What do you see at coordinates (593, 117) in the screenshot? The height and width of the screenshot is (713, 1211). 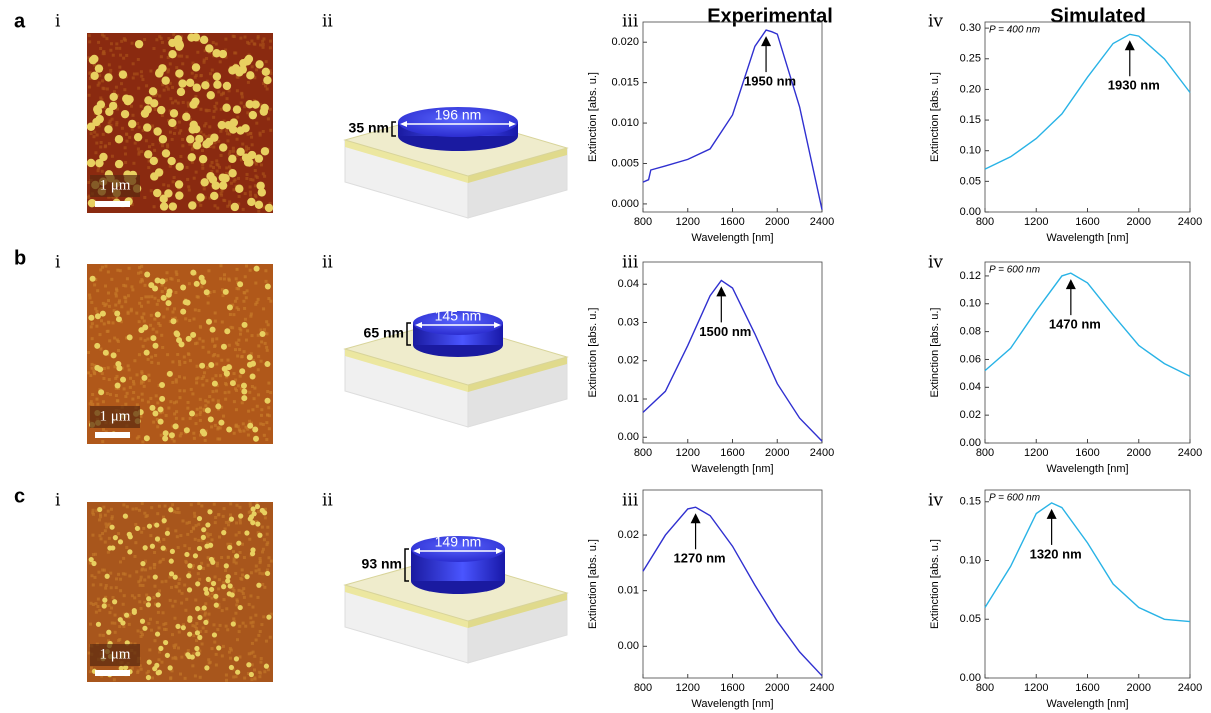 I see `y-axis-label: Extinction [abs. u.]` at bounding box center [593, 117].